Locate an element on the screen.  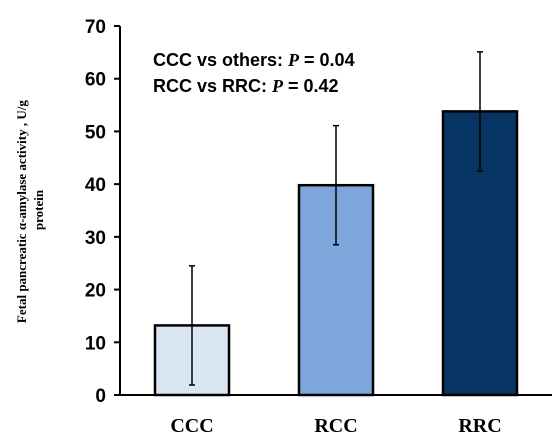
x-tick-label-rcc: RCC is located at coordinates (335, 426).